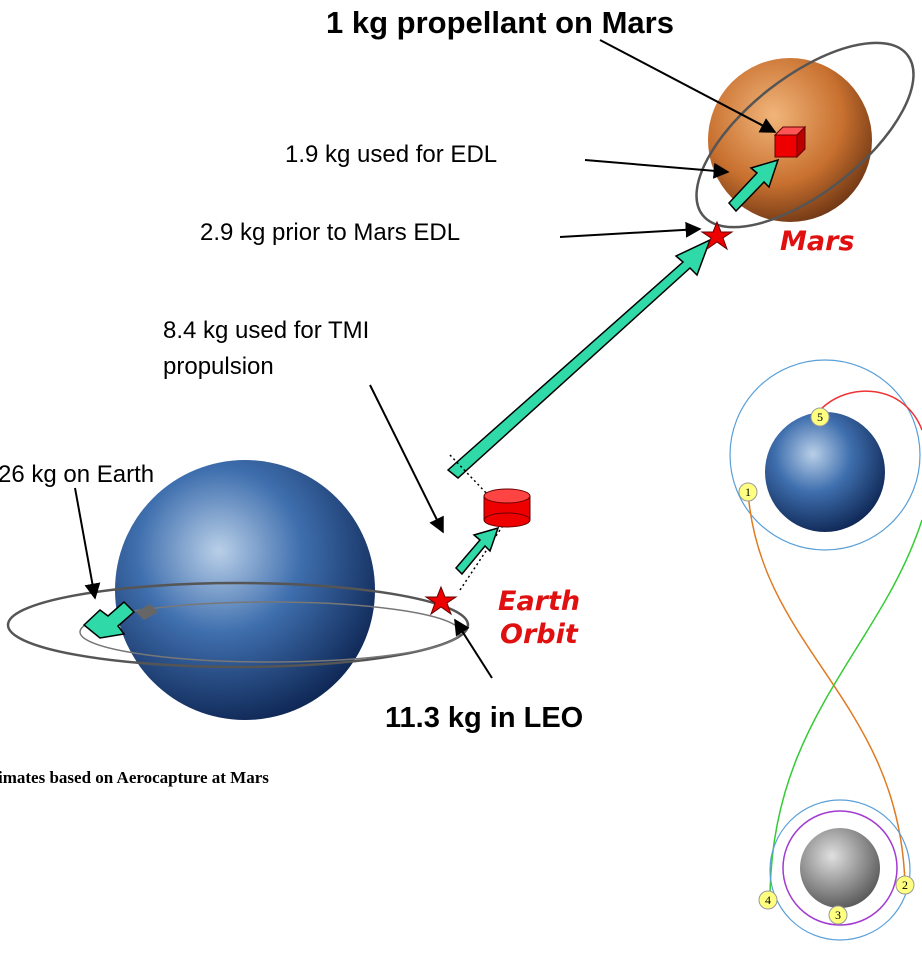  I want to click on earth-parking-orbit, so click(825, 455).